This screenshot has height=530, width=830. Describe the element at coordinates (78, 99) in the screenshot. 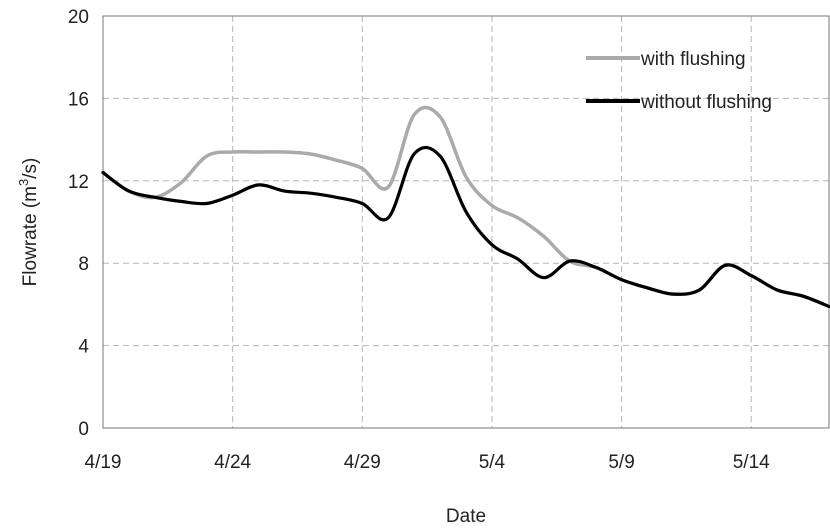

I see `y-tick-label: 16` at that location.